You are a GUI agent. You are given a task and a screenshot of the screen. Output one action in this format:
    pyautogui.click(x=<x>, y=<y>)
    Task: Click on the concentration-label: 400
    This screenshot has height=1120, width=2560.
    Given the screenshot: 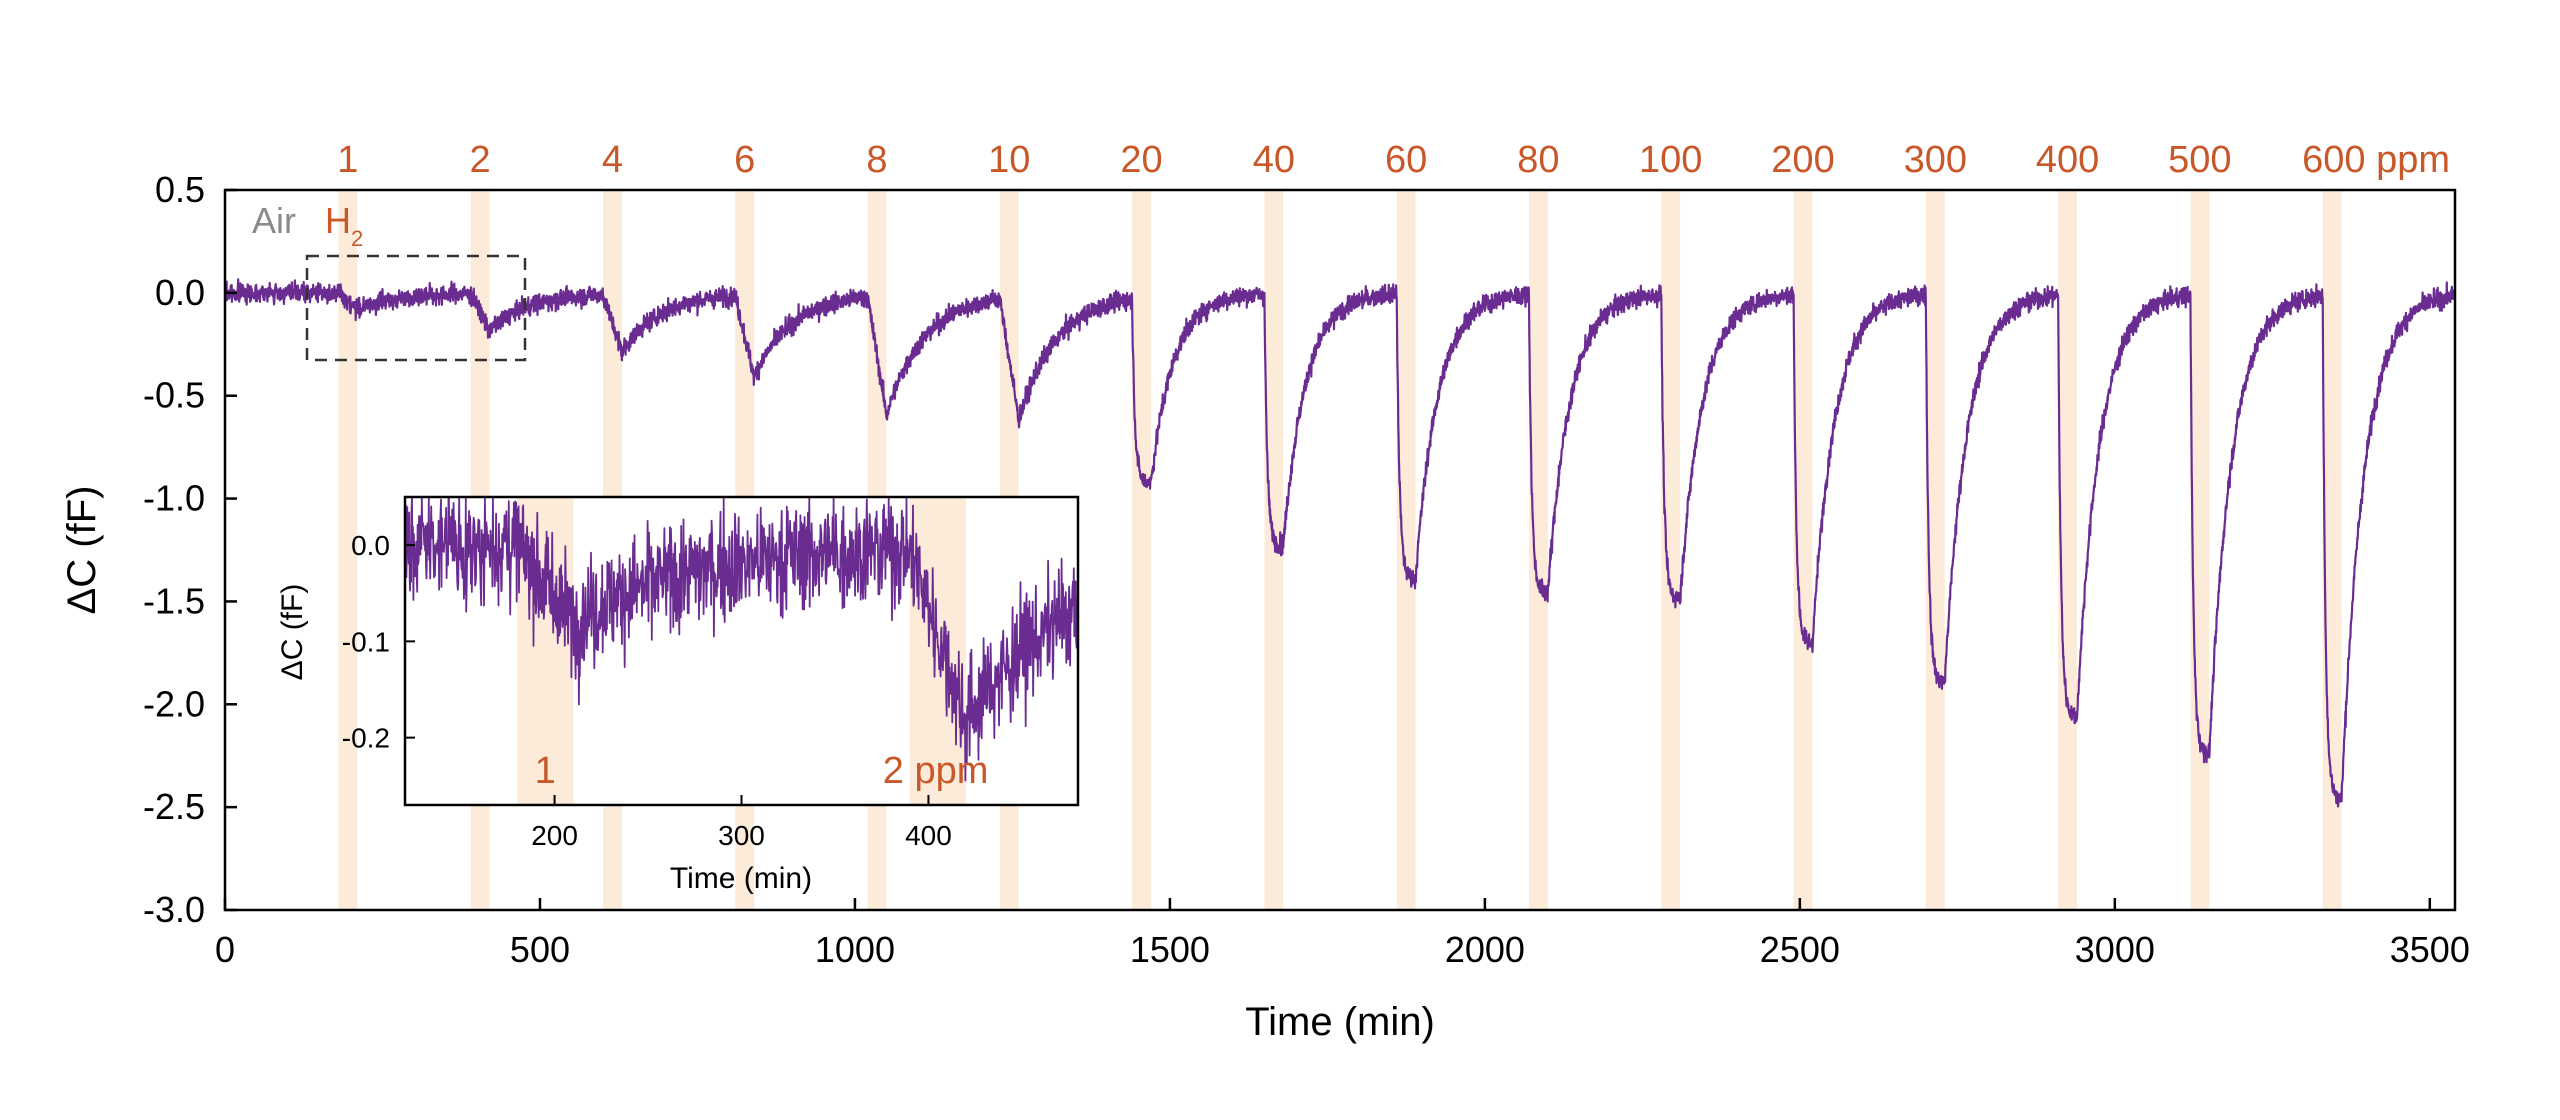 What is the action you would take?
    pyautogui.click(x=2067, y=160)
    